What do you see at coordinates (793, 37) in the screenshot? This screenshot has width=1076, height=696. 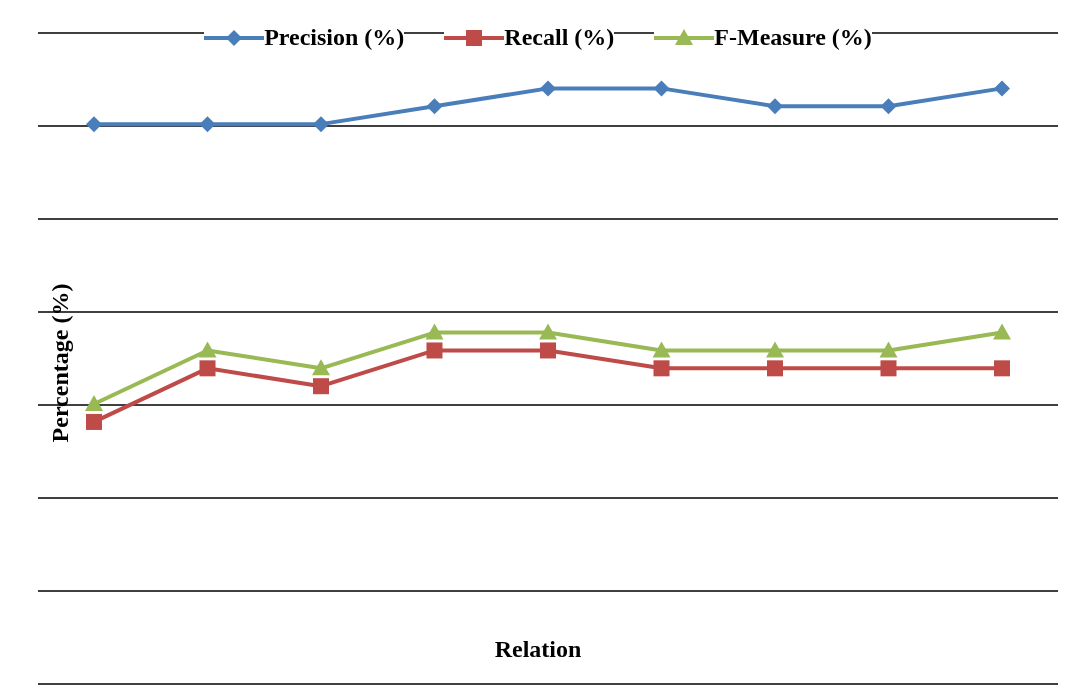 I see `legend-label: F-Measure (%)` at bounding box center [793, 37].